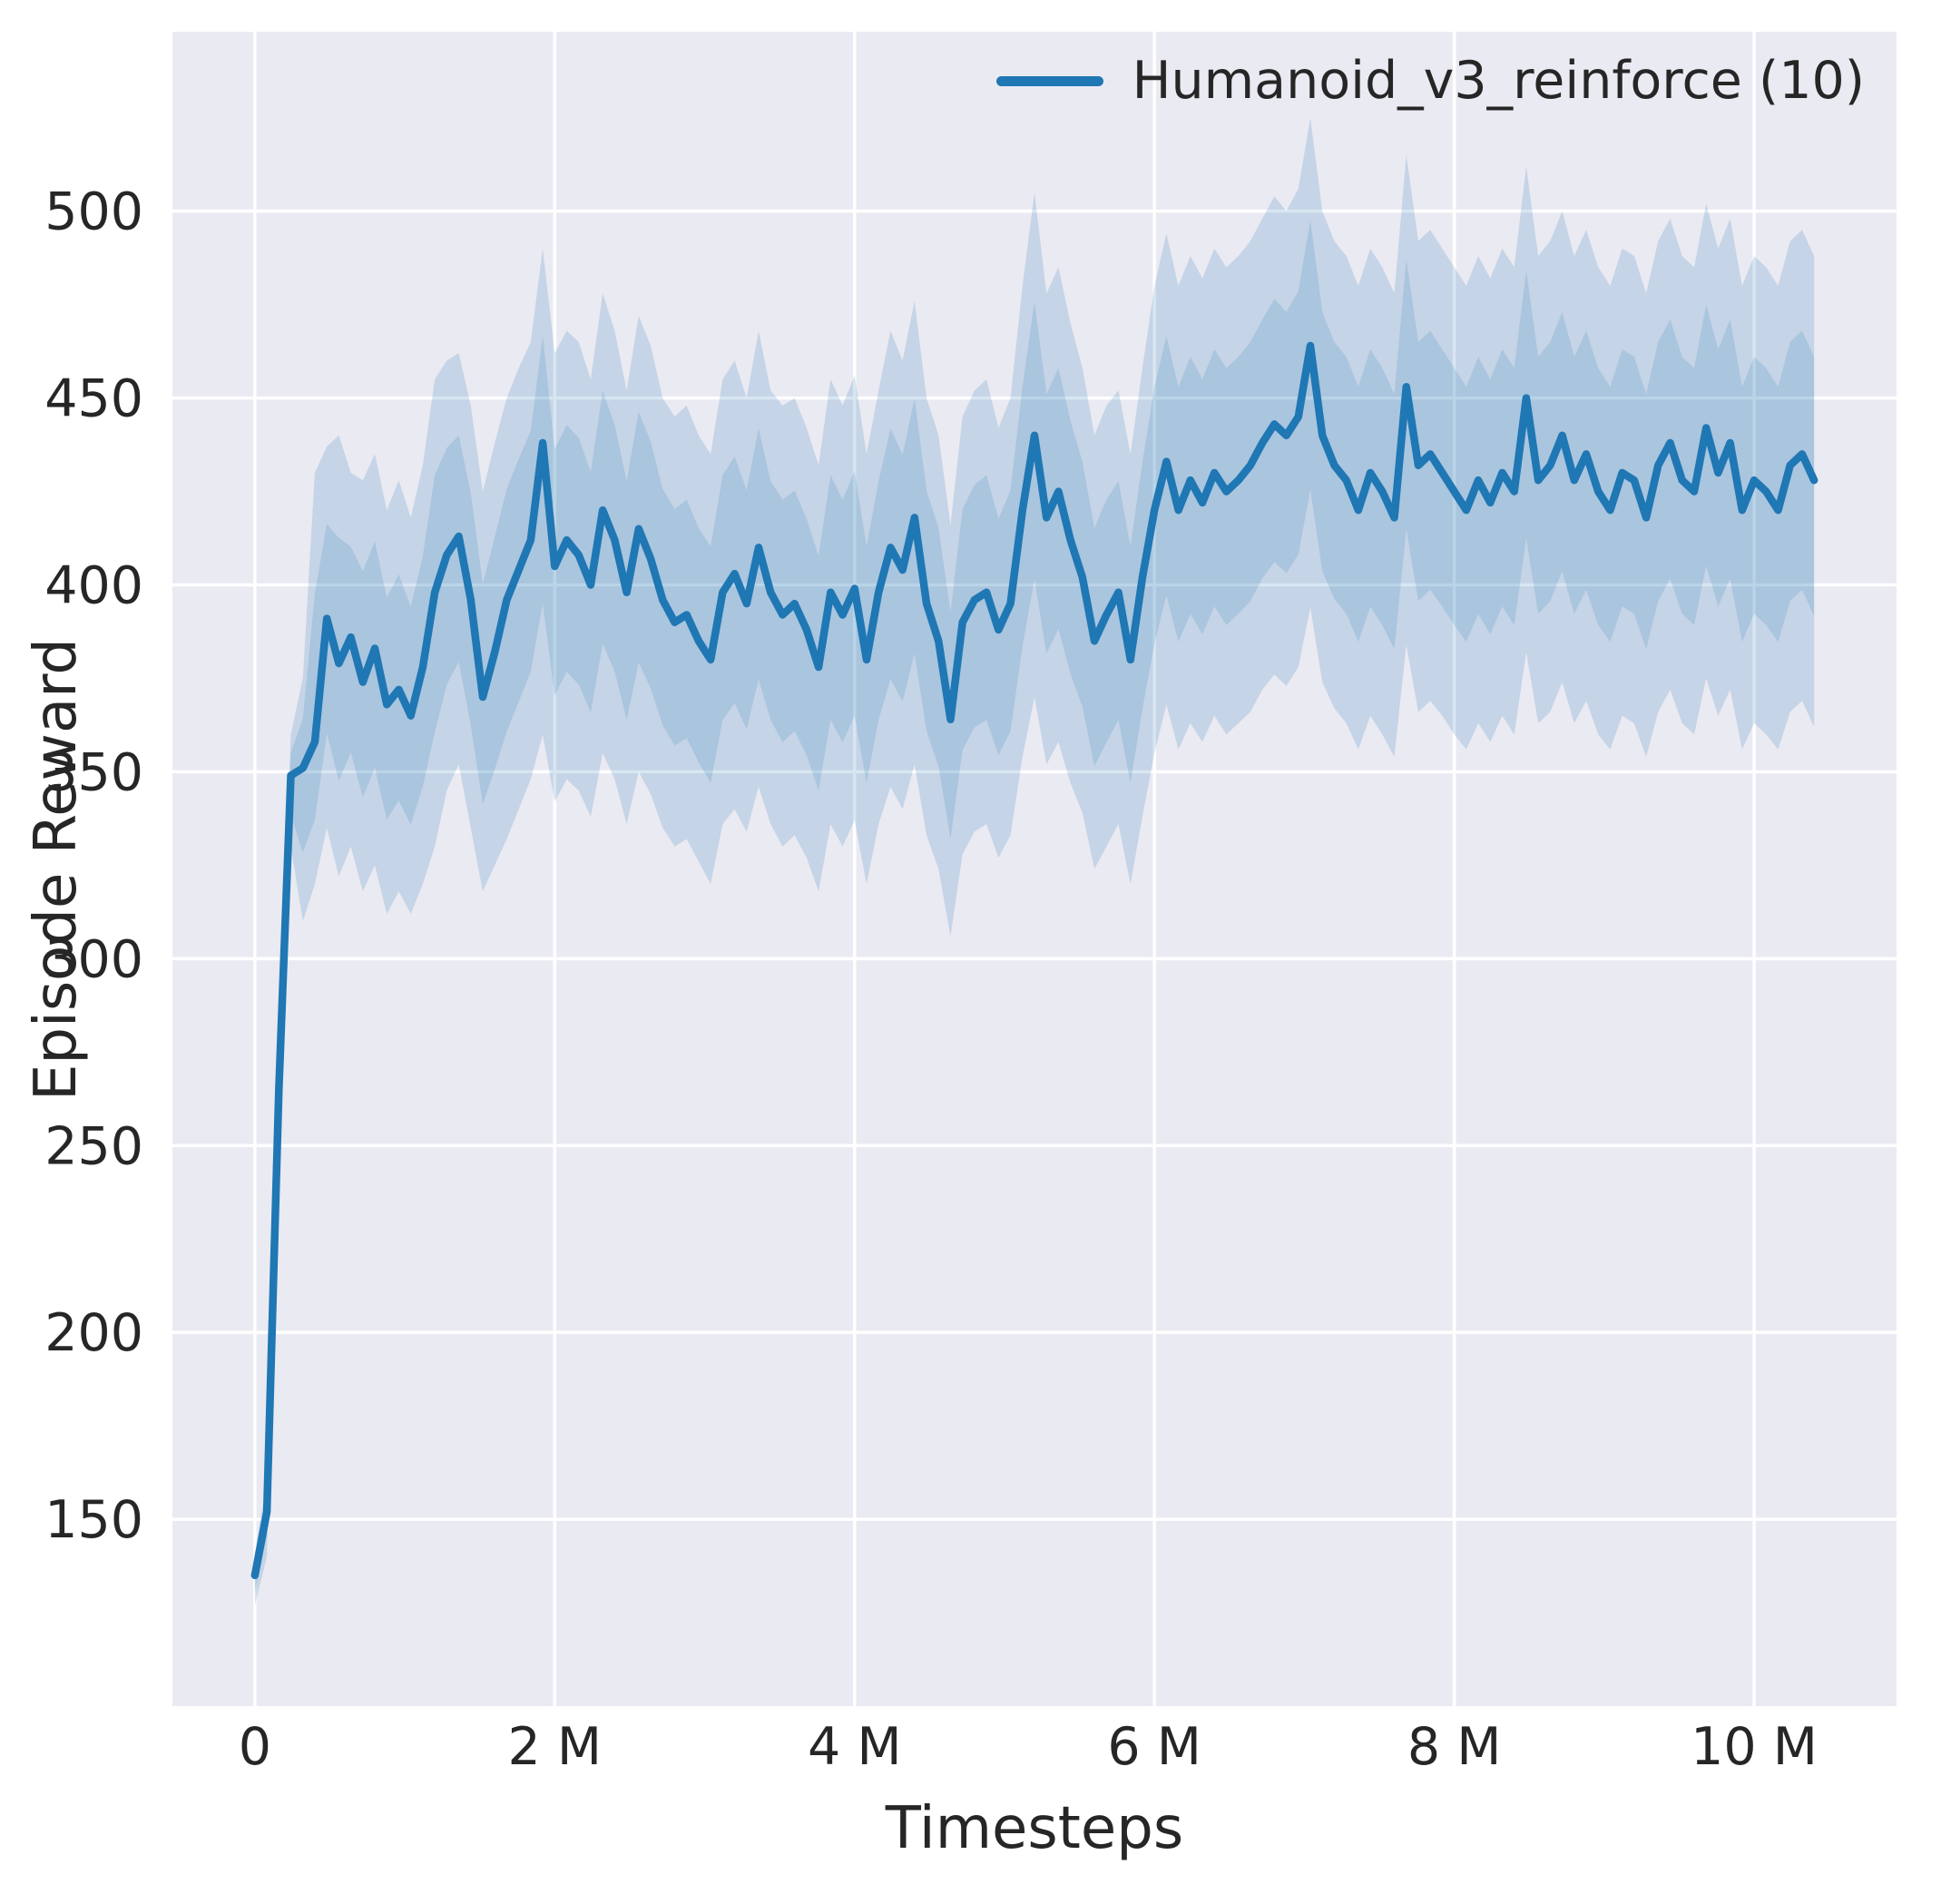 This screenshot has height=1904, width=1951. Describe the element at coordinates (1034, 1829) in the screenshot. I see `x-axis-label: Timesteps` at that location.